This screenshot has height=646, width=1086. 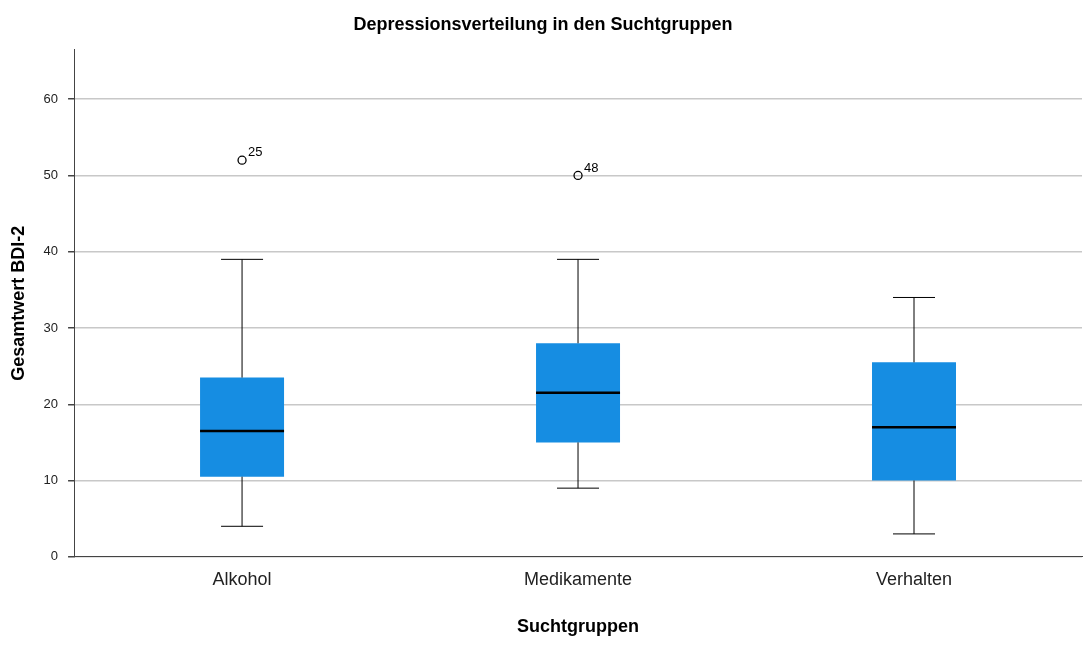 What do you see at coordinates (51, 175) in the screenshot?
I see `y-tick-label: 50` at bounding box center [51, 175].